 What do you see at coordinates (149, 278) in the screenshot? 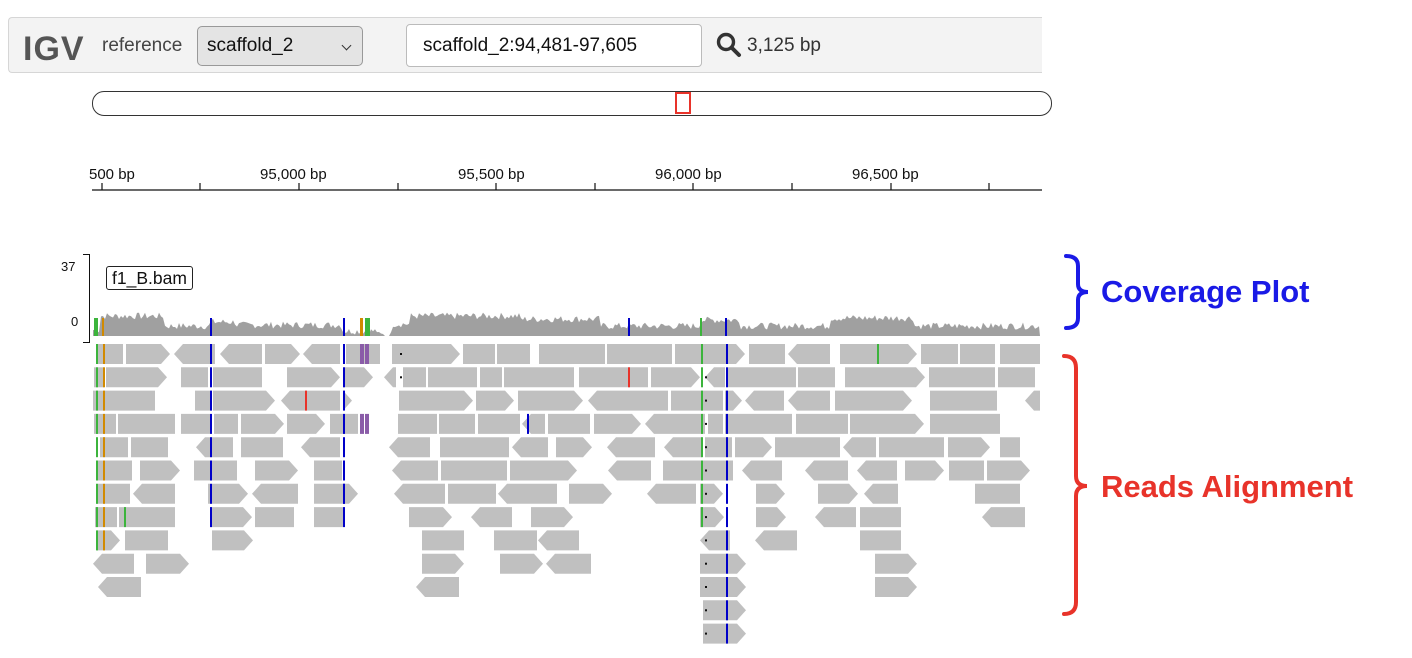
I see `track-name-label: f1_B.bam` at bounding box center [149, 278].